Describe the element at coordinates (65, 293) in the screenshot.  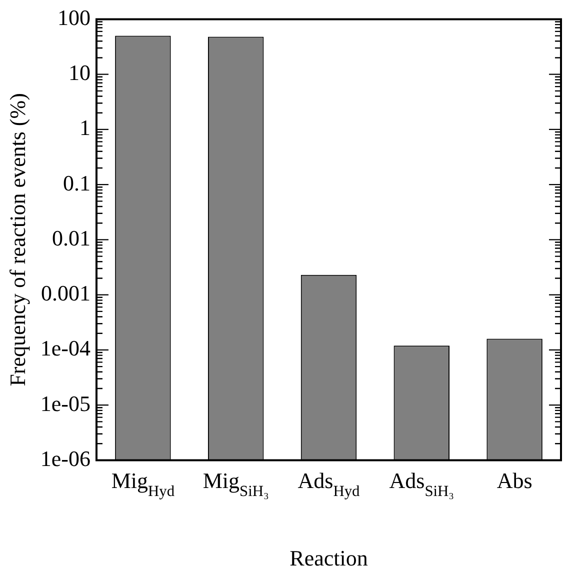
I see `y-tick-label: 0.001` at that location.